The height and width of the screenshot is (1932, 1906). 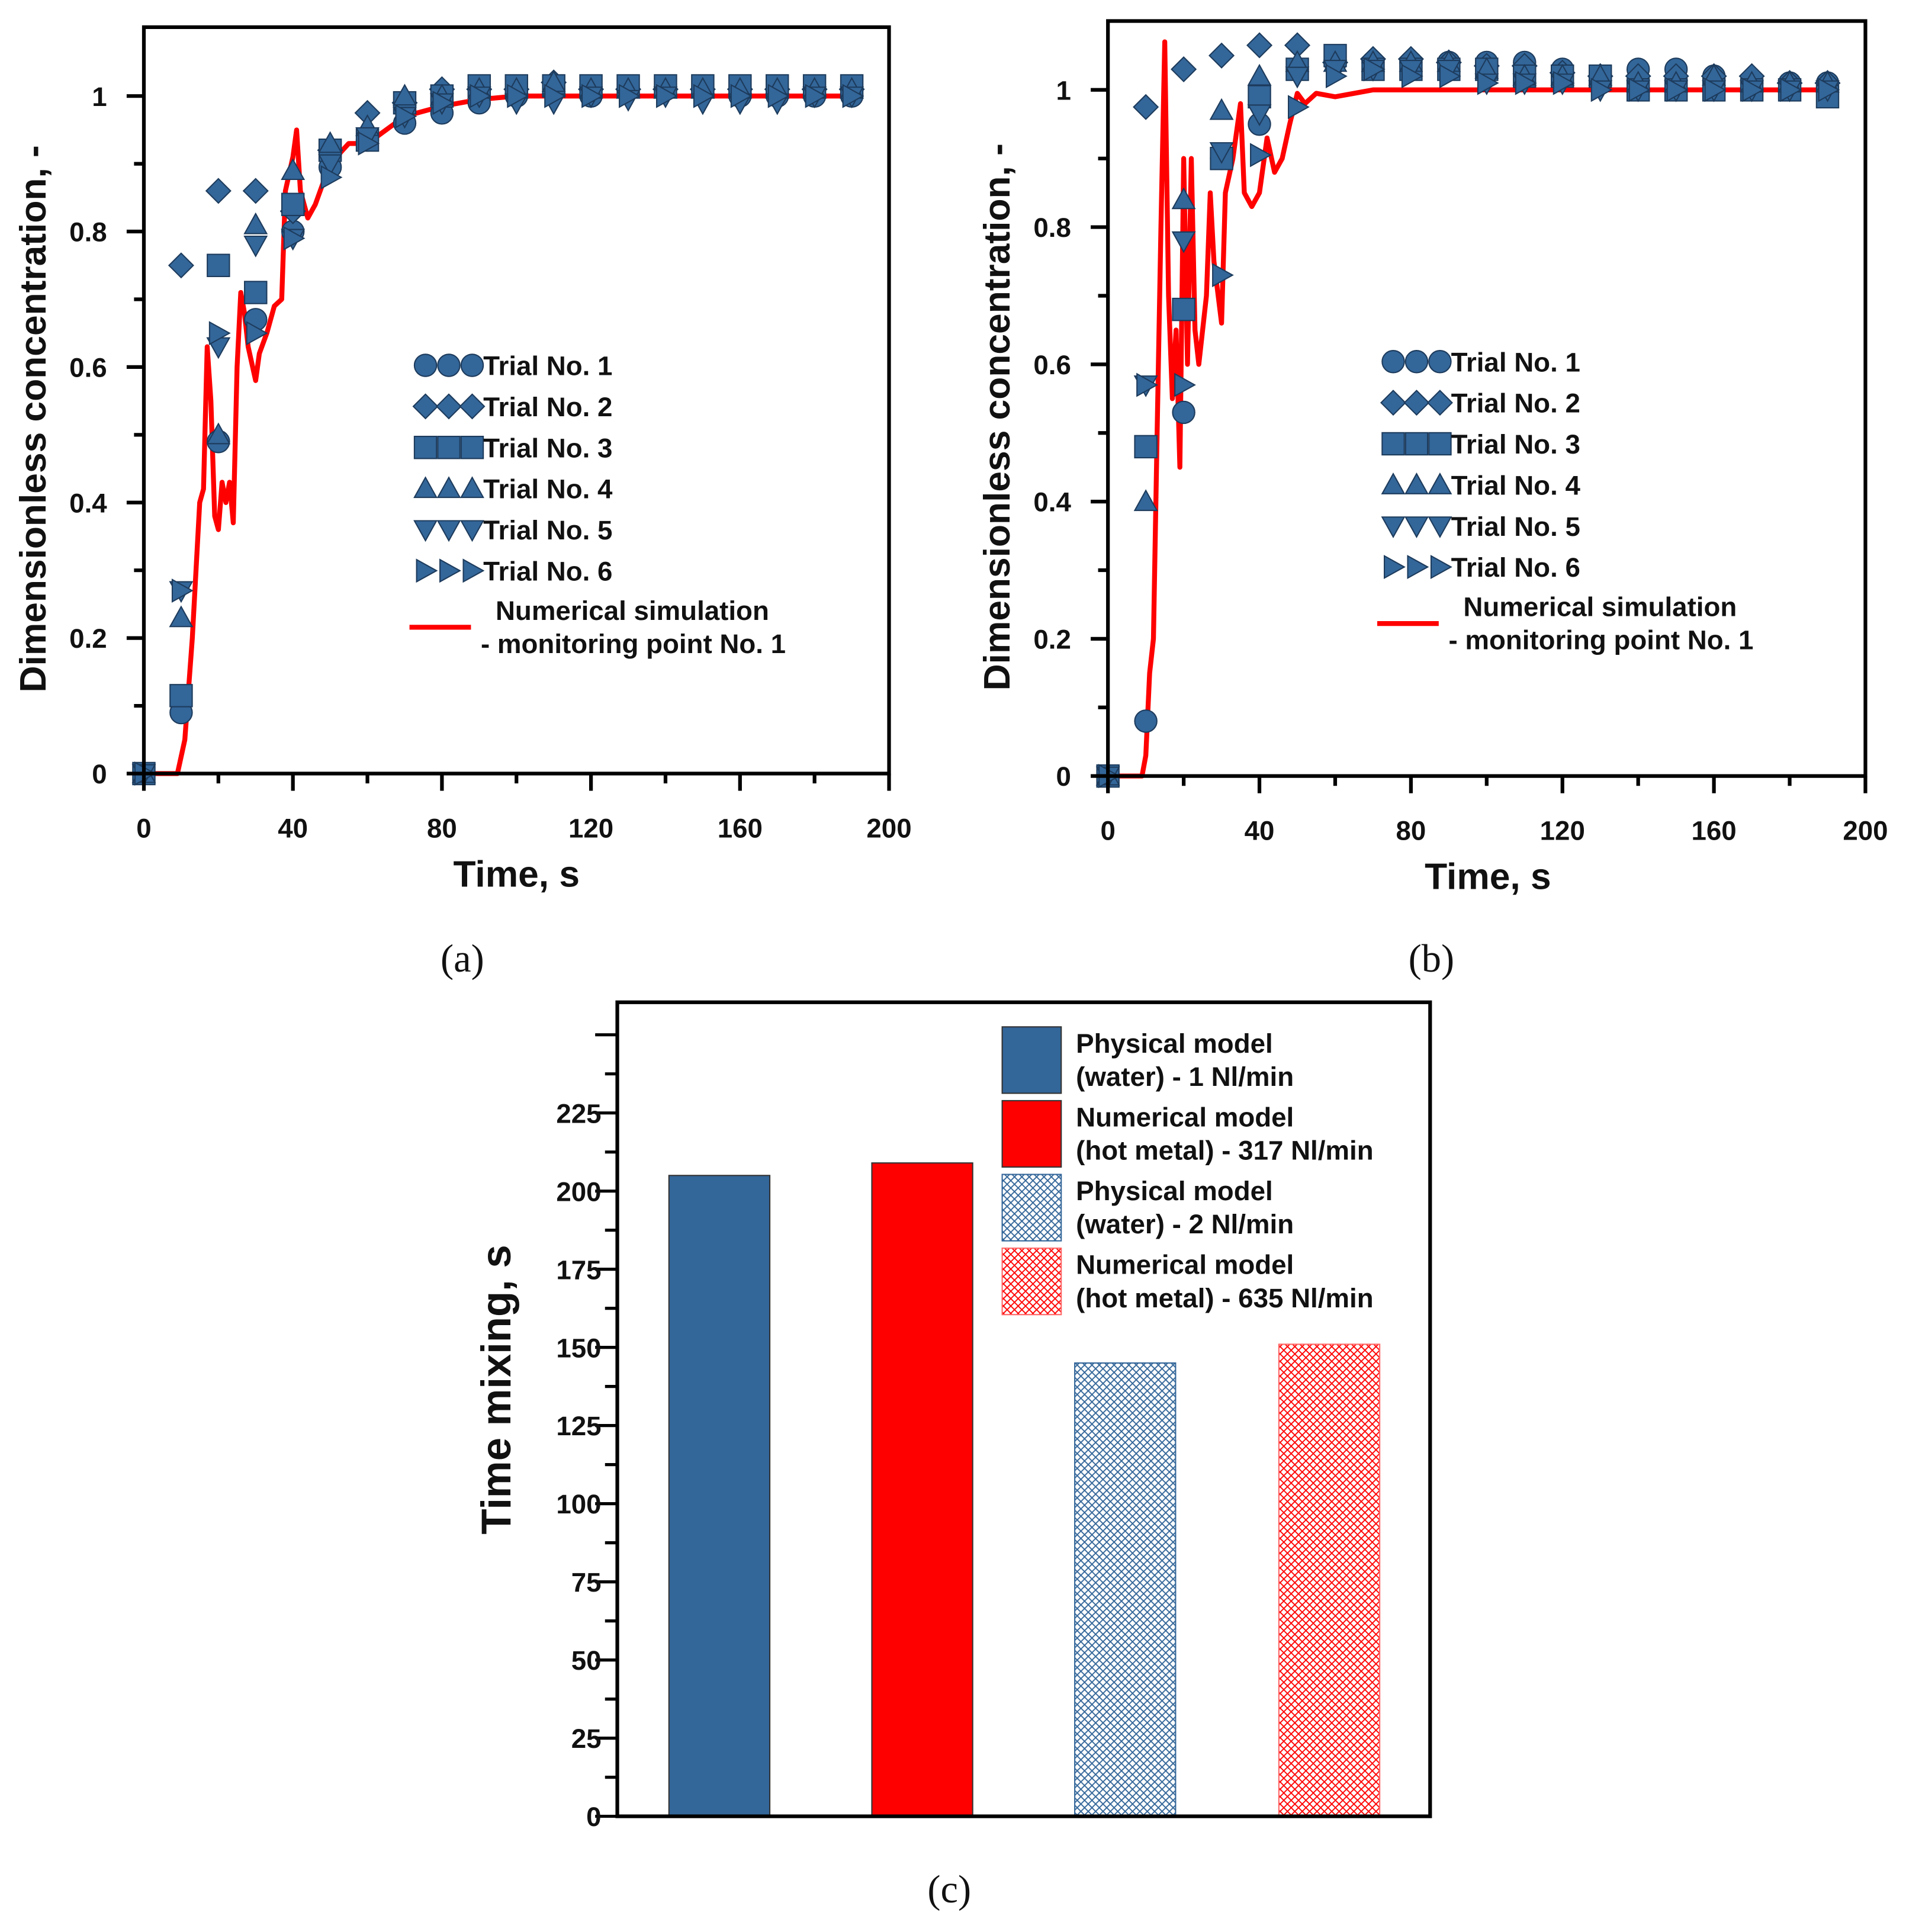 I want to click on panel-caption: (a), so click(x=462, y=959).